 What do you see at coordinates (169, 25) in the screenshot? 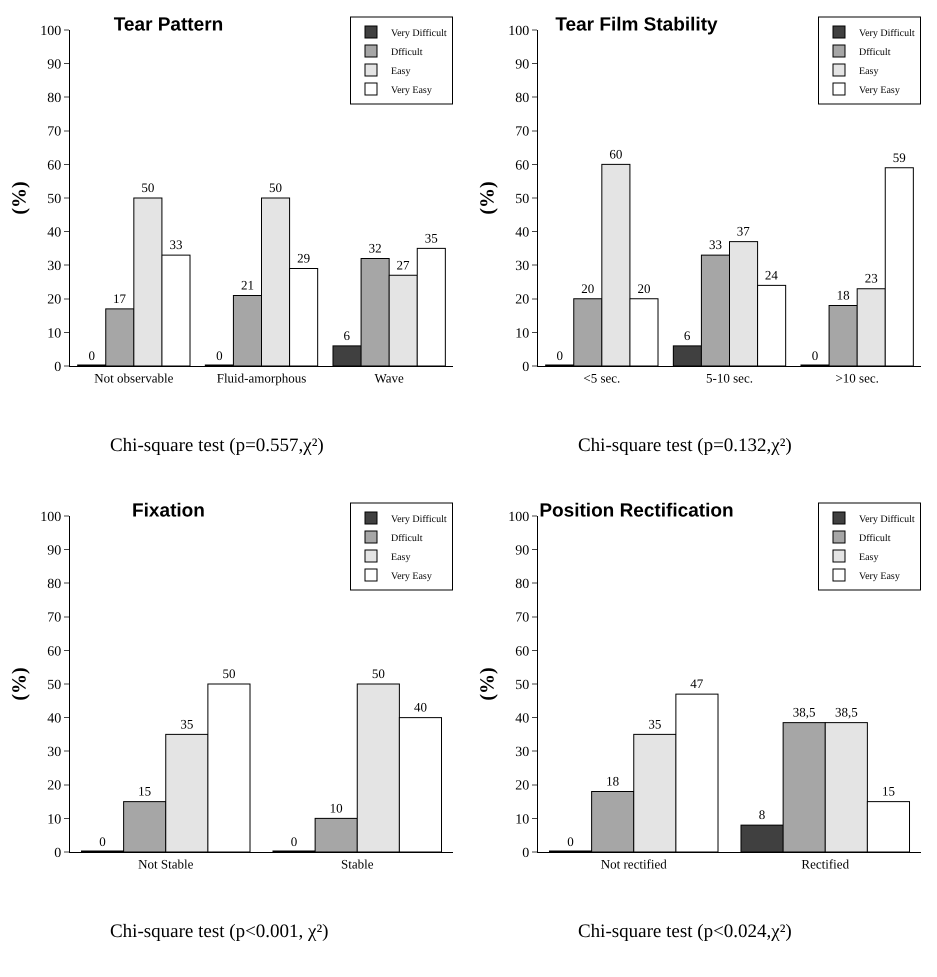
I see `chart-title: Tear Pattern` at bounding box center [169, 25].